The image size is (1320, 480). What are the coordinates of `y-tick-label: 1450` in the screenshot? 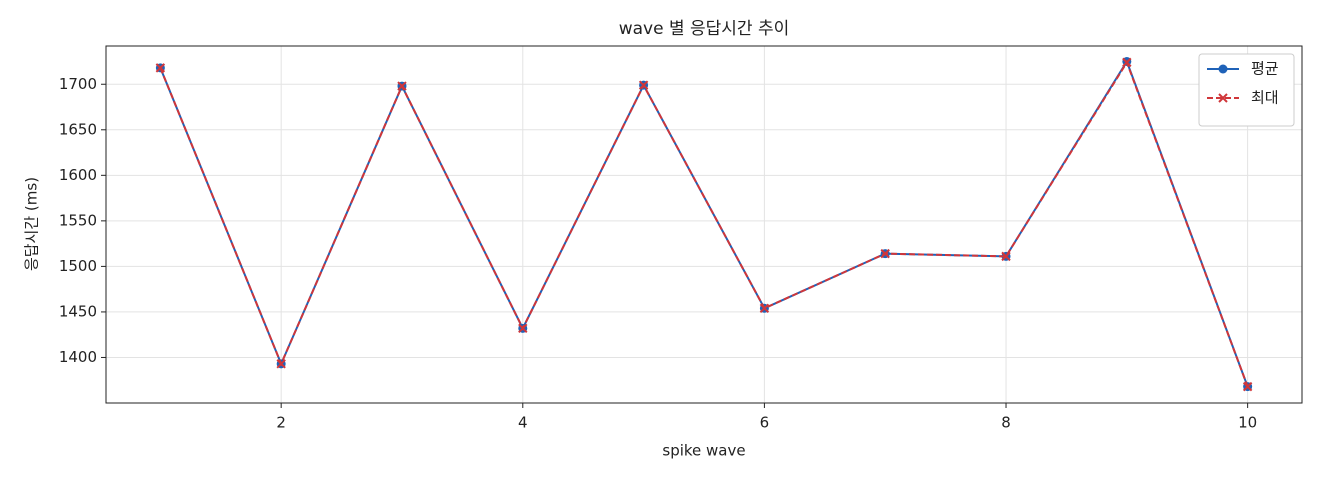 It's located at (78, 311).